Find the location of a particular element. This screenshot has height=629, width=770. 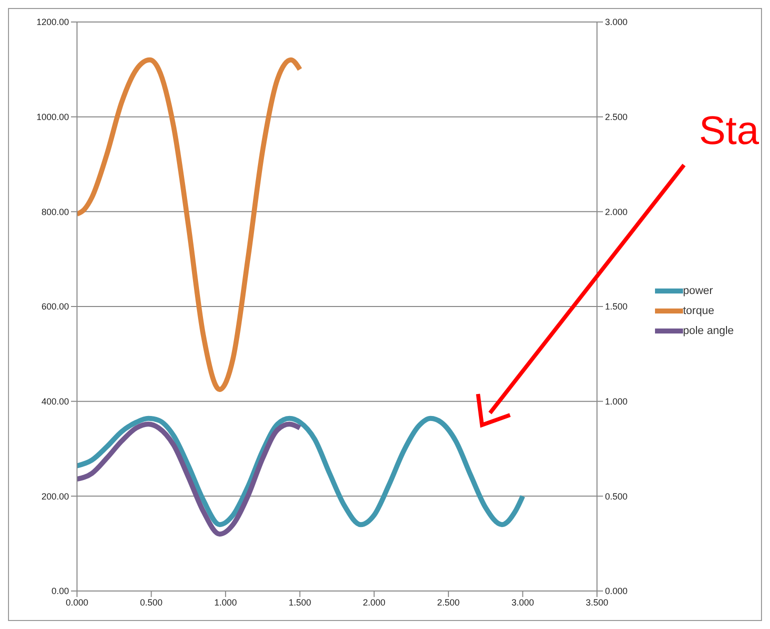

y2-tick-label: 2.500 is located at coordinates (616, 117).